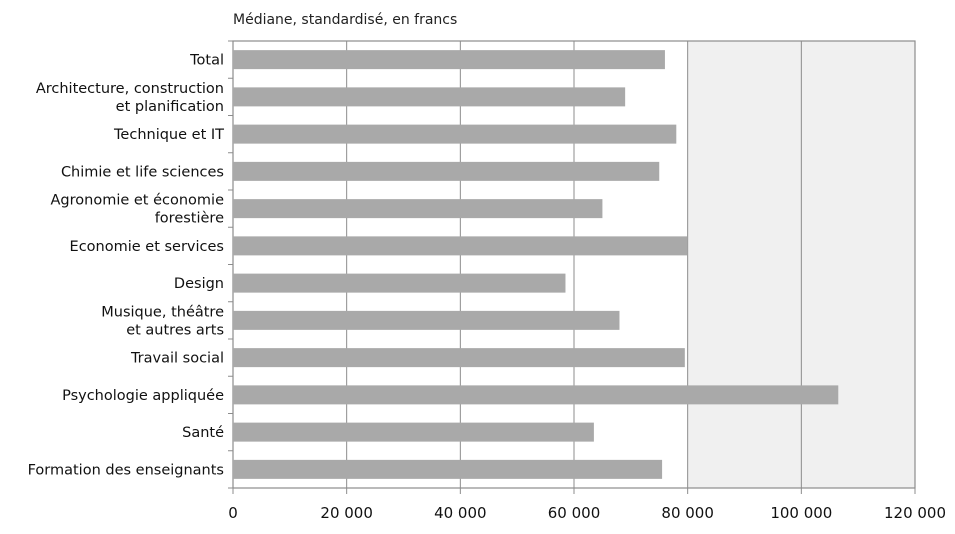 This screenshot has height=534, width=955. Describe the element at coordinates (130, 89) in the screenshot. I see `category-label: Architecture, construction` at that location.